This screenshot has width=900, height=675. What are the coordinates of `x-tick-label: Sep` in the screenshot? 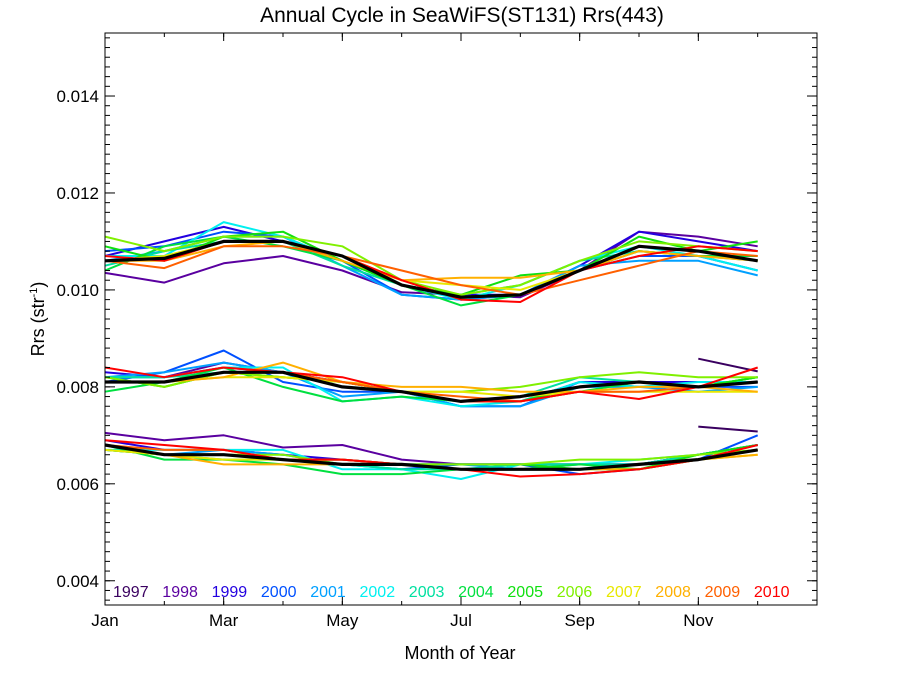 It's located at (580, 620).